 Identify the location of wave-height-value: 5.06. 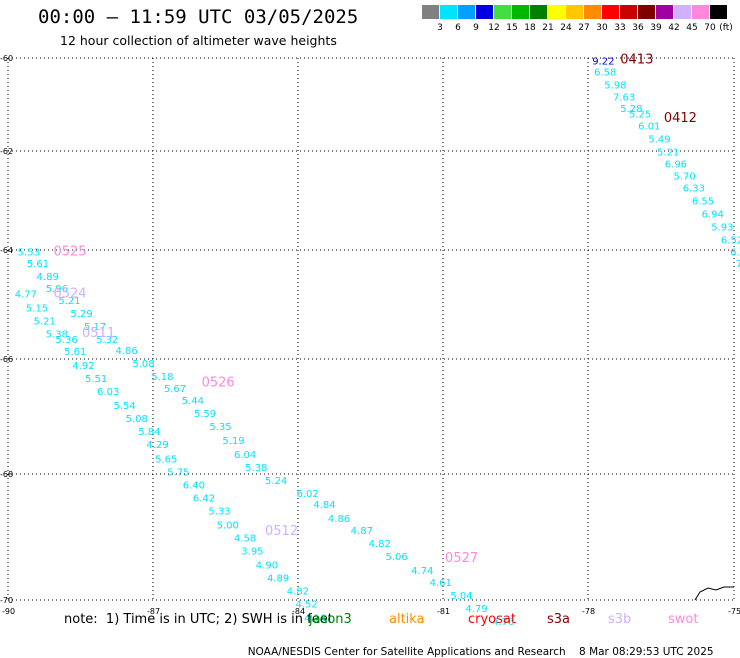
(397, 557).